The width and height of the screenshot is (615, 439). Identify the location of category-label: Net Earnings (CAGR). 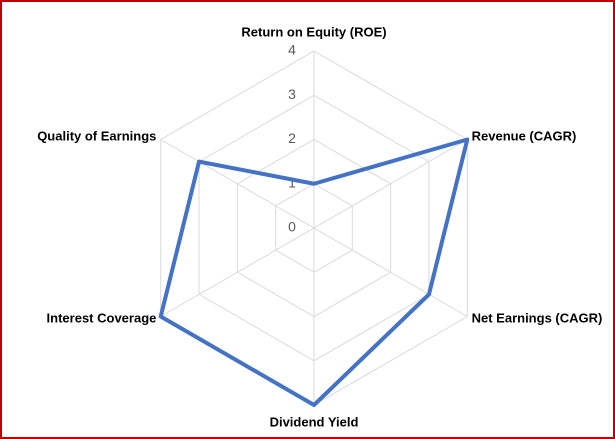
(537, 317).